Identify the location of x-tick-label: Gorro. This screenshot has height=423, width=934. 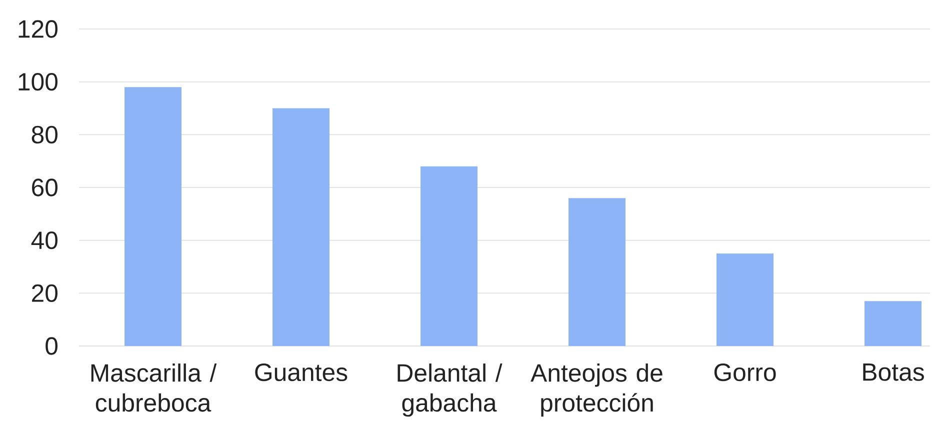
(745, 373).